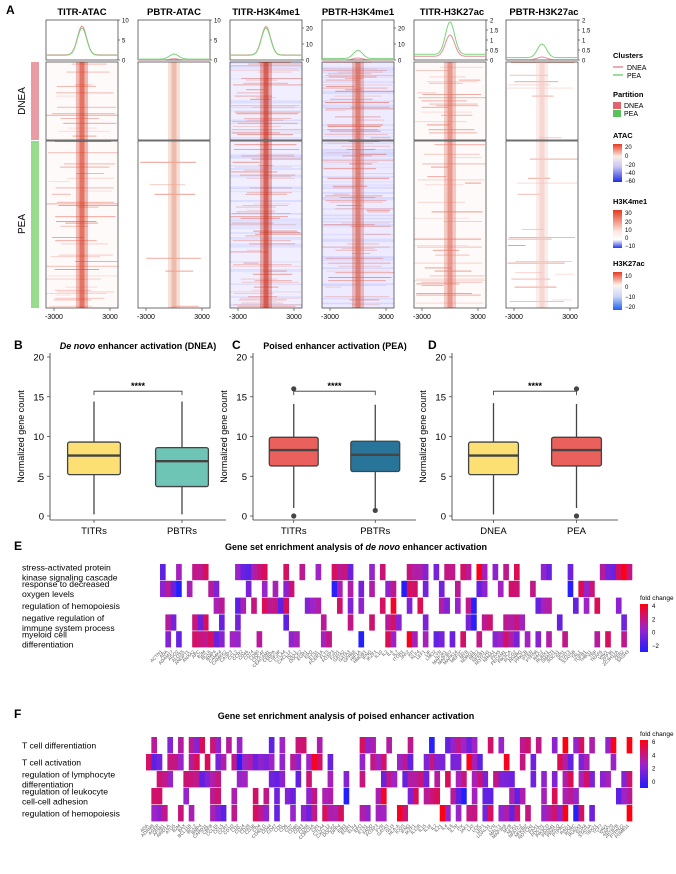 This screenshot has height=874, width=676. What do you see at coordinates (51, 763) in the screenshot?
I see `row-label: T cell activation` at bounding box center [51, 763].